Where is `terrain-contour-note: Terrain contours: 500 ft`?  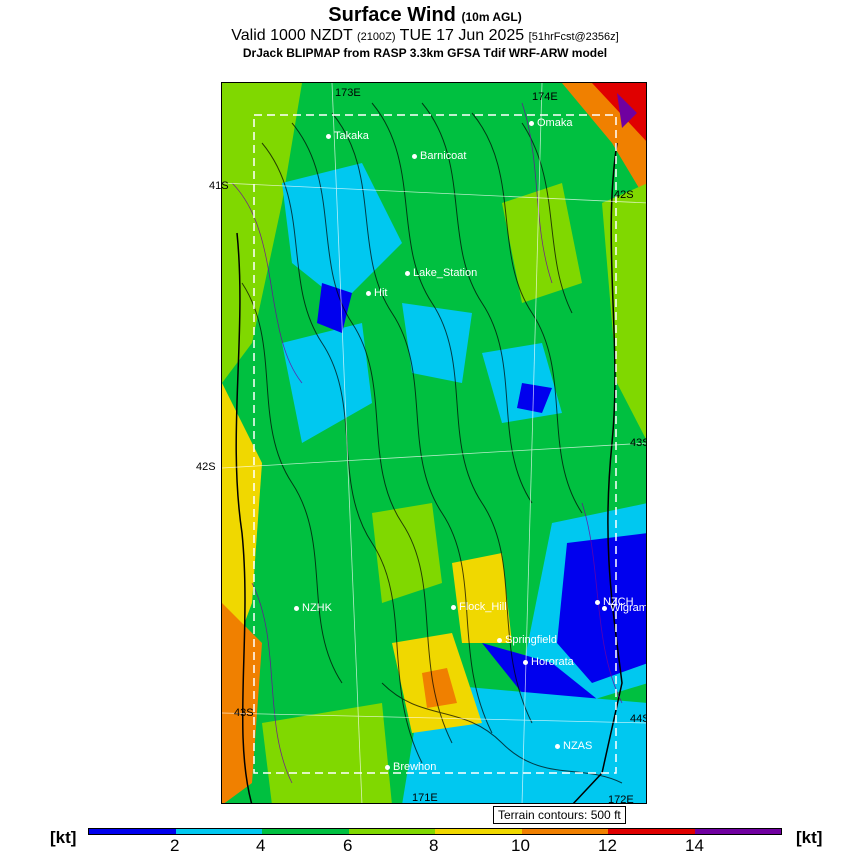 terrain-contour-note: Terrain contours: 500 ft is located at coordinates (559, 815).